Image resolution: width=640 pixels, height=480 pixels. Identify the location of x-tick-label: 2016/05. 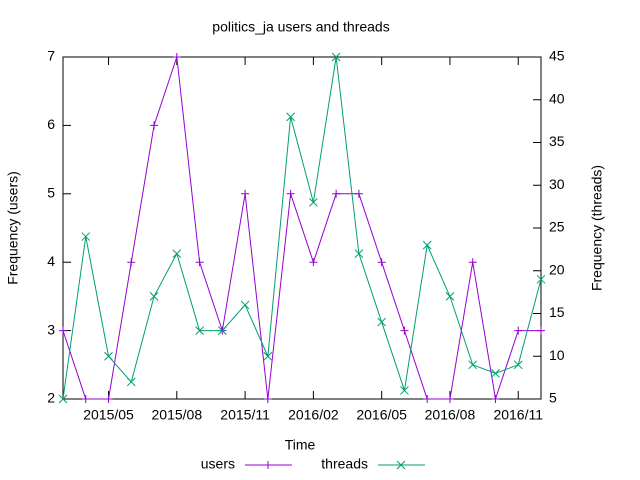
(381, 415).